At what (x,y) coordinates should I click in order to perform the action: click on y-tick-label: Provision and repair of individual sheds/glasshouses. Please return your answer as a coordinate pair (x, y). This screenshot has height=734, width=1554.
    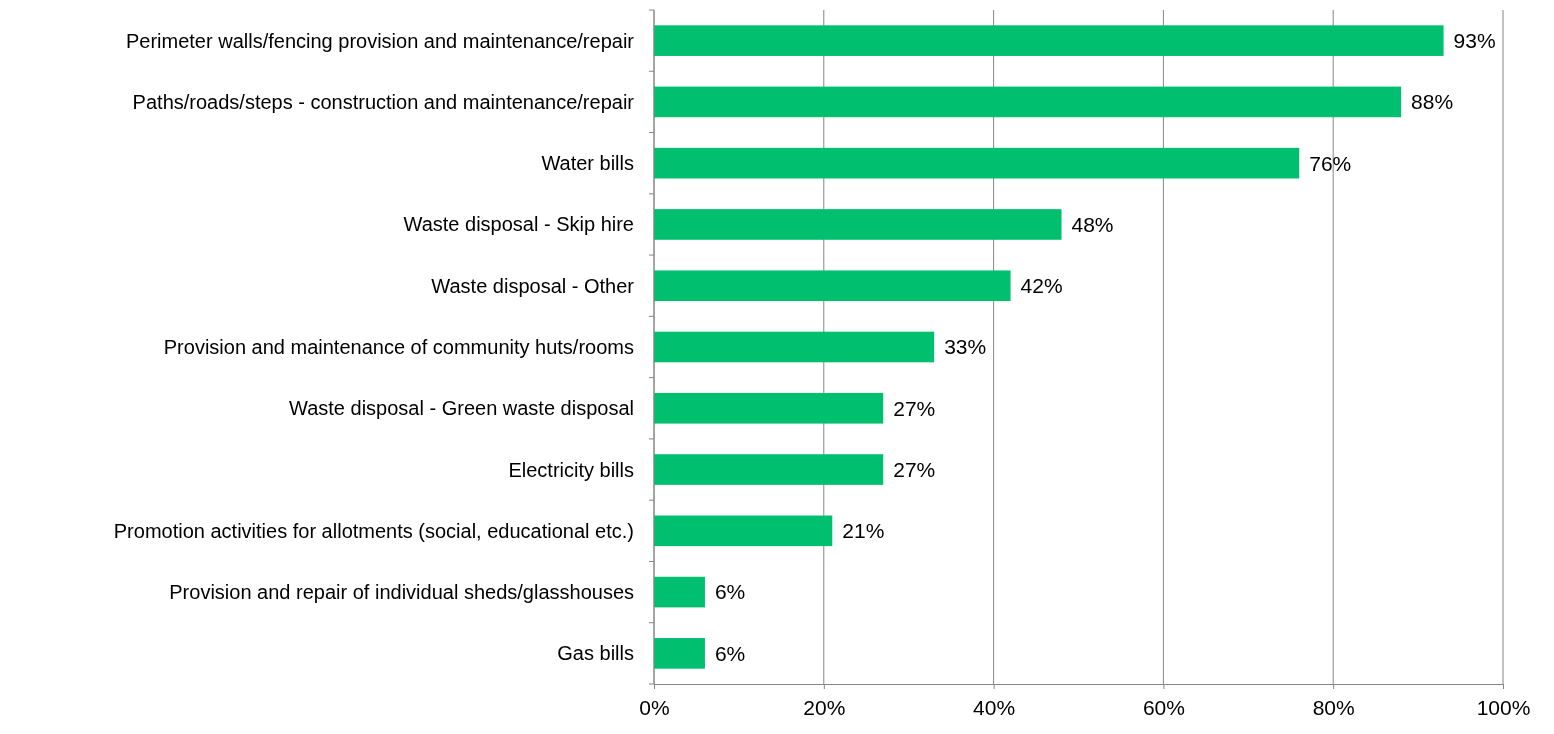
    Looking at the image, I should click on (401, 592).